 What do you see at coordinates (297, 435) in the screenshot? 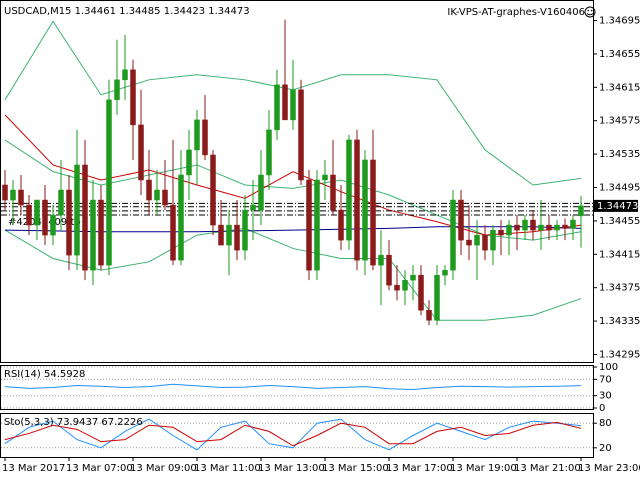
I see `stoch-frame` at bounding box center [297, 435].